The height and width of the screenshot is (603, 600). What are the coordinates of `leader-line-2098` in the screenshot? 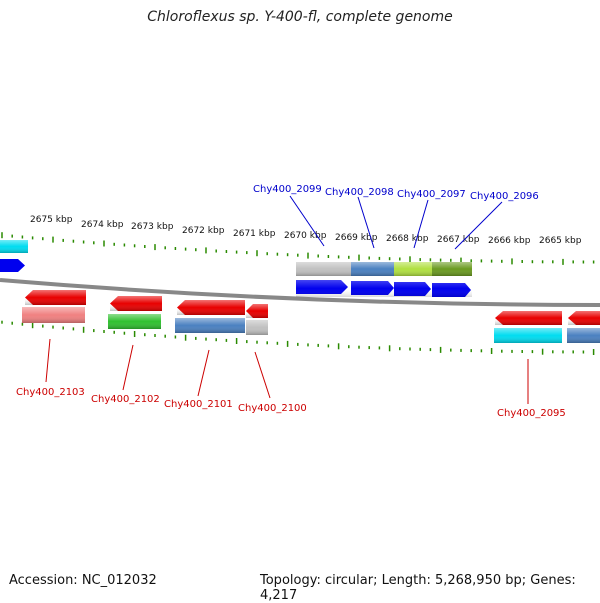 It's located at (366, 222).